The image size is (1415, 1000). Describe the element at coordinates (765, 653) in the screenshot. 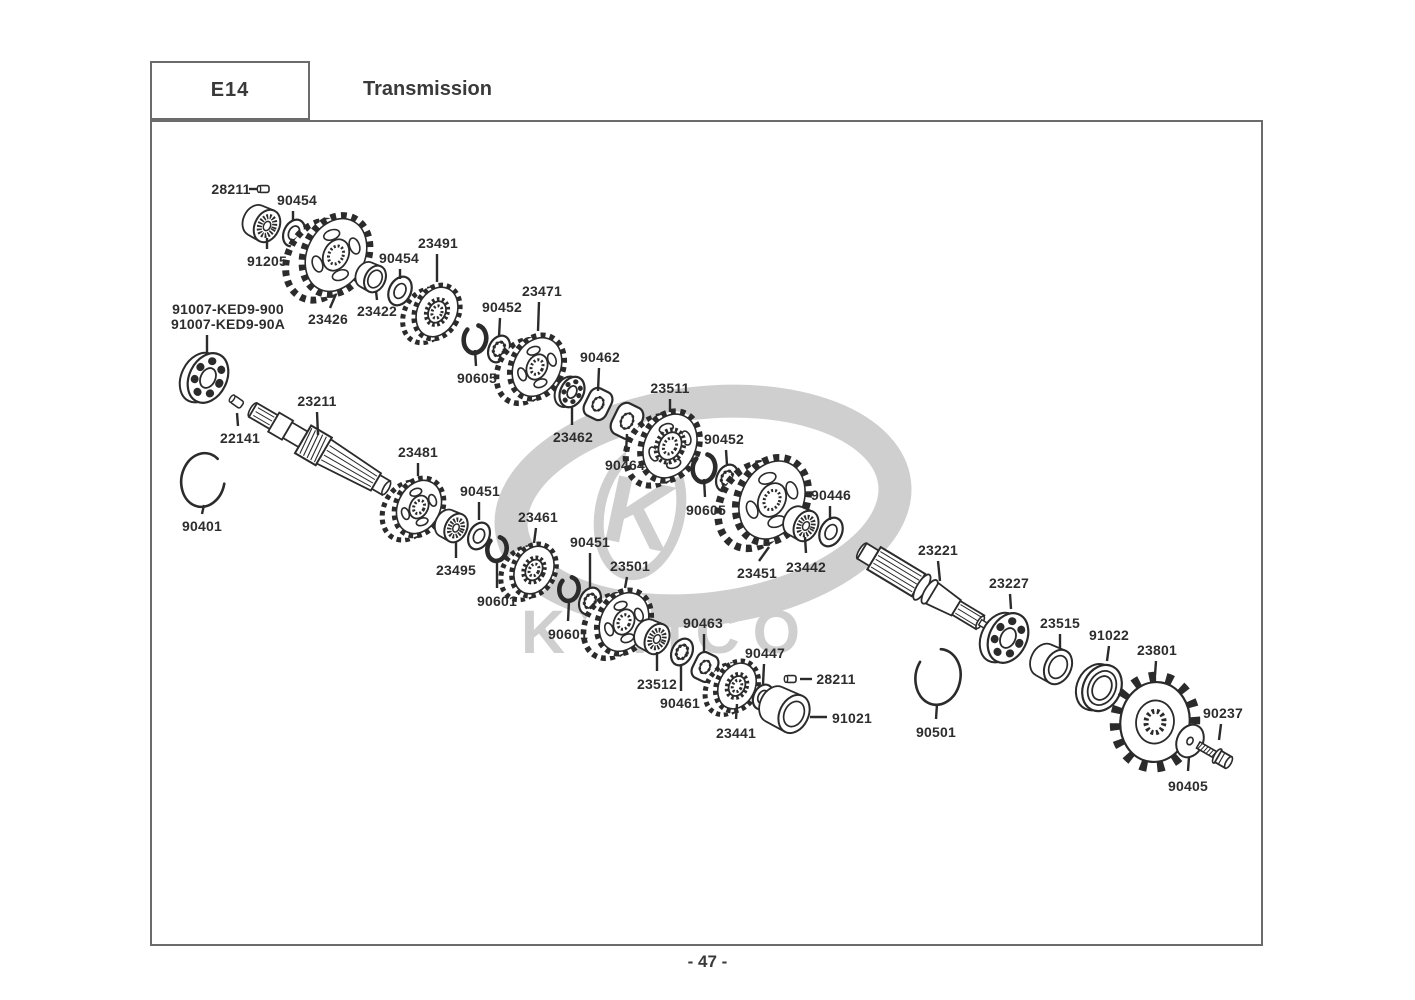

I see `part-label-90447: 90447` at that location.